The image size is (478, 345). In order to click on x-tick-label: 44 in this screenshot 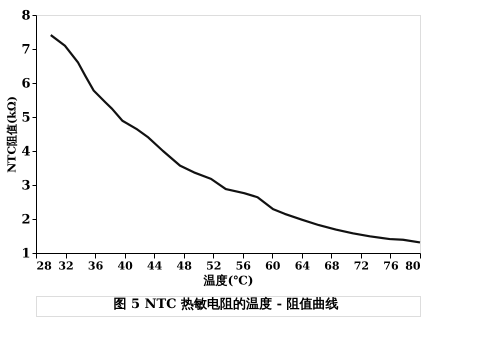, I will do `click(155, 266)`.